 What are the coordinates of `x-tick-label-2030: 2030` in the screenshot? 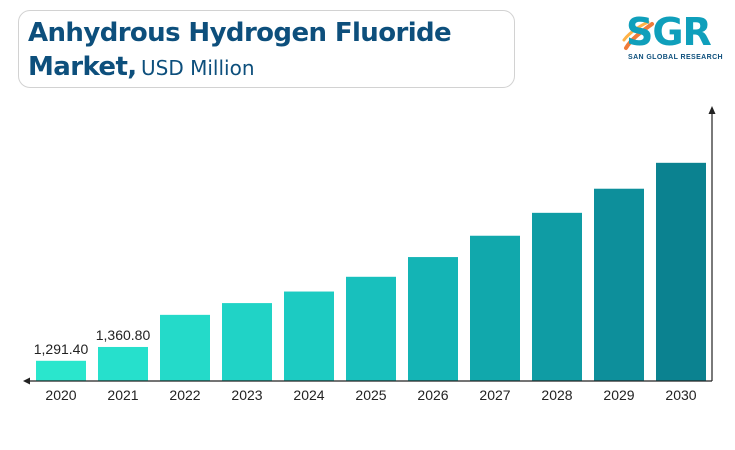 It's located at (680, 395).